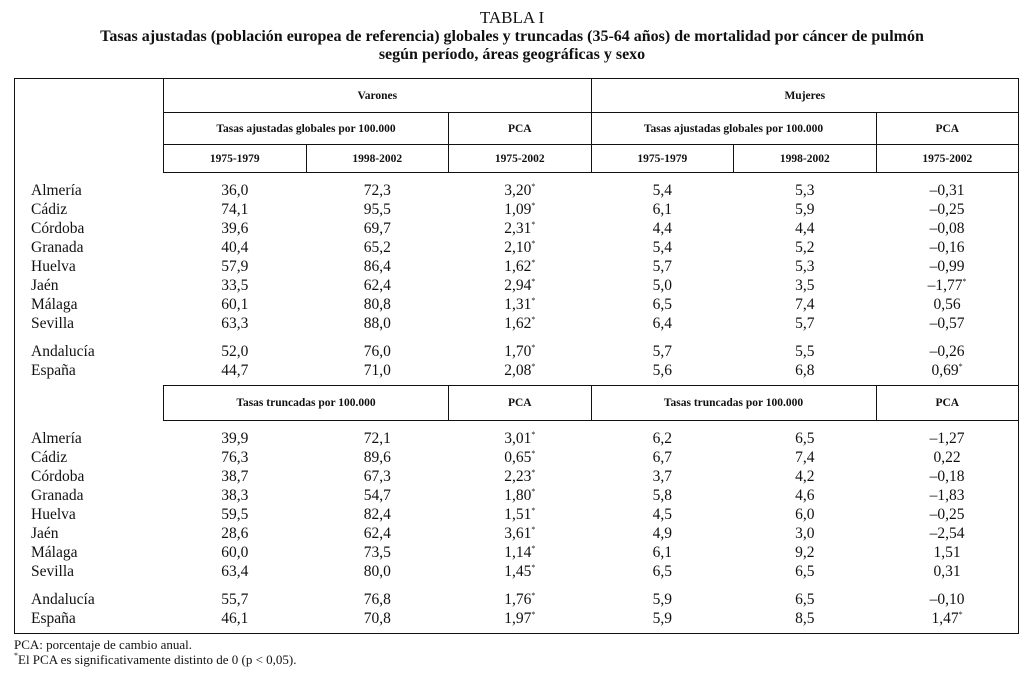 This screenshot has width=1024, height=674. What do you see at coordinates (805, 158) in the screenshot?
I see `period-header: 1998-2002` at bounding box center [805, 158].